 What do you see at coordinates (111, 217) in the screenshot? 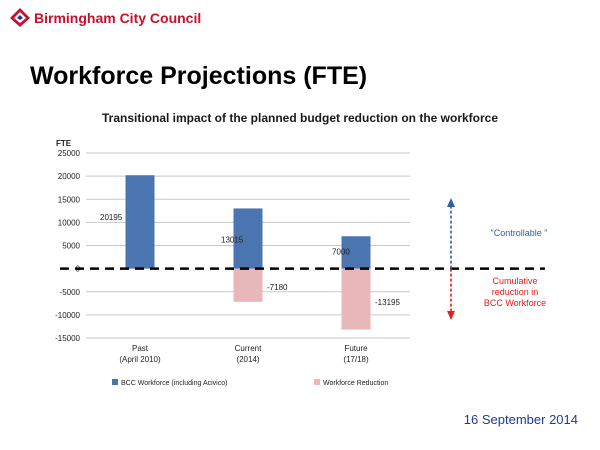
I see `workforce-data-label: 20195` at bounding box center [111, 217].